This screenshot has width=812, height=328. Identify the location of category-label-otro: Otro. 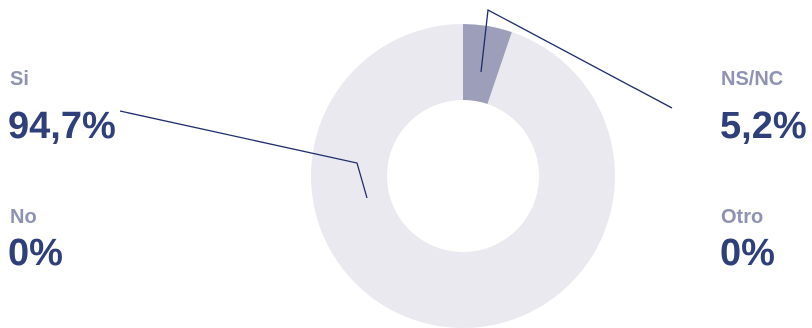
(742, 217).